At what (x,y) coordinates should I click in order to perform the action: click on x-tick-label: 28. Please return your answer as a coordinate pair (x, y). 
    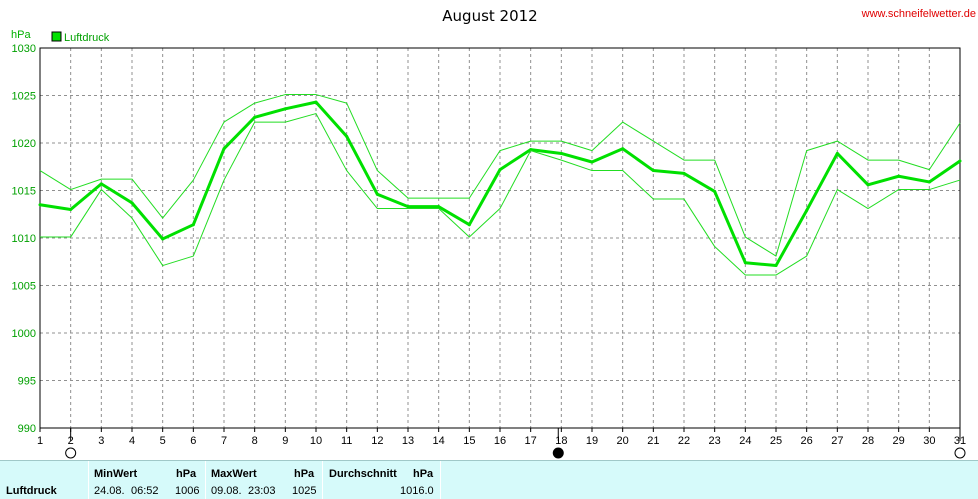
    Looking at the image, I should click on (868, 441).